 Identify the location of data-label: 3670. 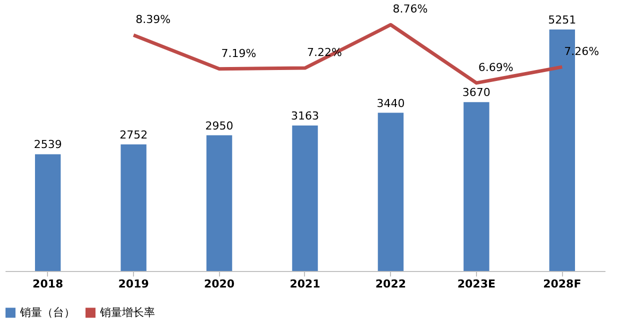
(476, 93).